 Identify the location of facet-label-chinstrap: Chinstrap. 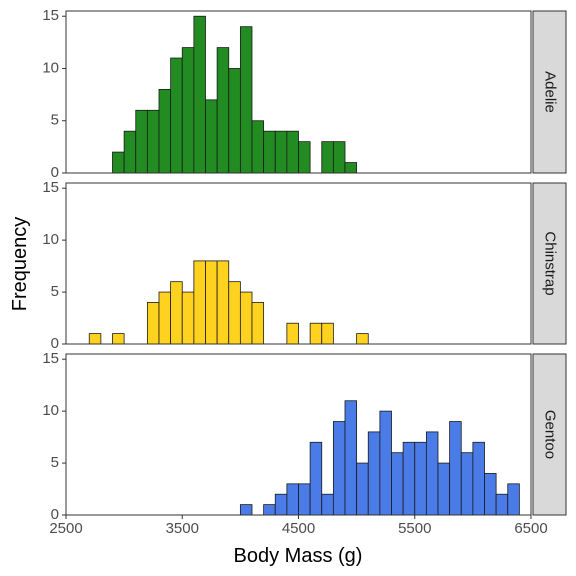
(550, 263).